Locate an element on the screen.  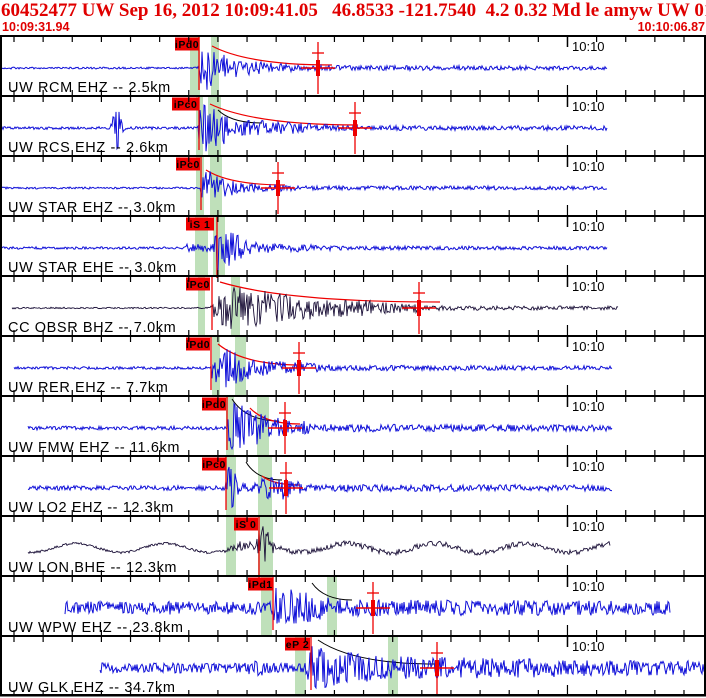
station-label: CC OBSR BHZ -- 7.0km is located at coordinates (92, 328).